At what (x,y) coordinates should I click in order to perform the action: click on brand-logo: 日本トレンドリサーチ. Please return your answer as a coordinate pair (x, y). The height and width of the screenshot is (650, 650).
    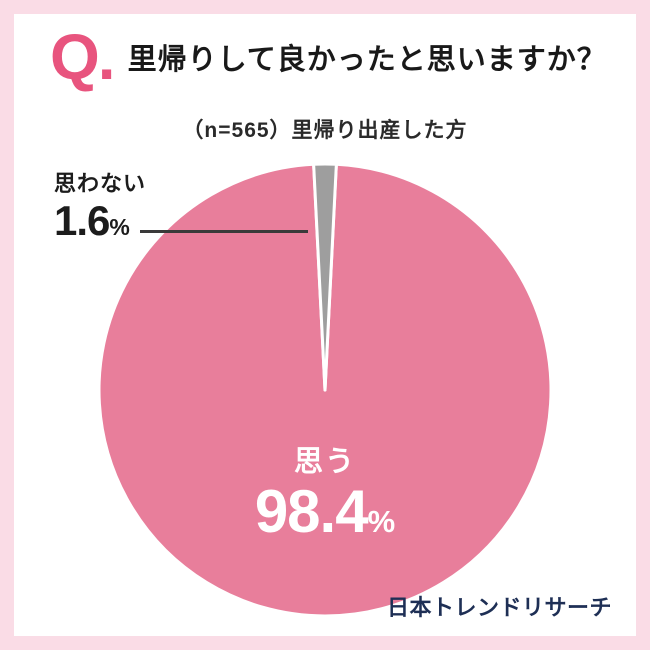
    Looking at the image, I should click on (499, 607).